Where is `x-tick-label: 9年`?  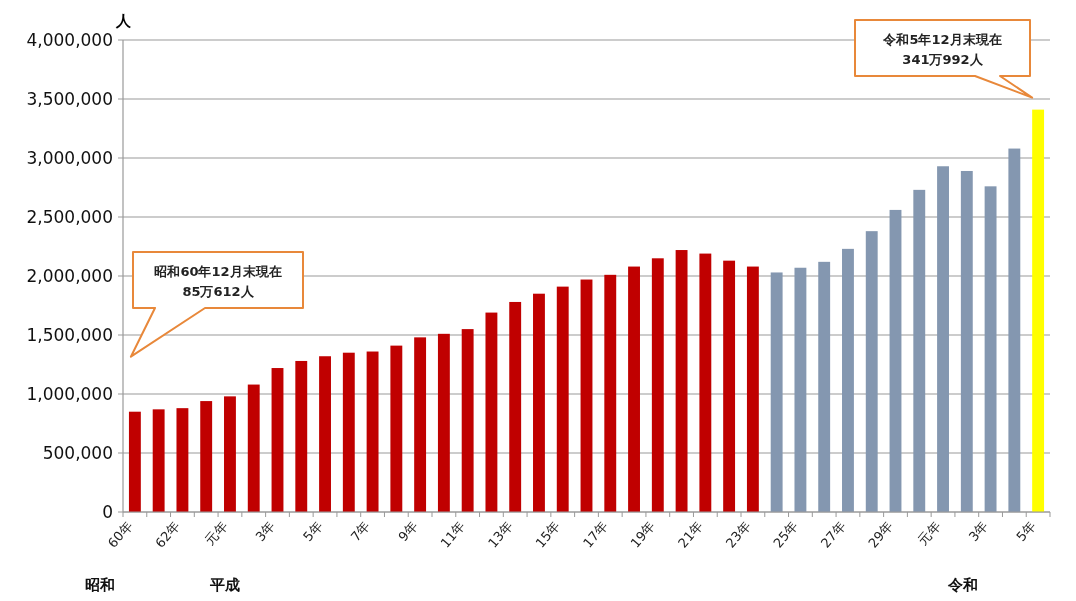
x-tick-label: 9年 is located at coordinates (408, 531).